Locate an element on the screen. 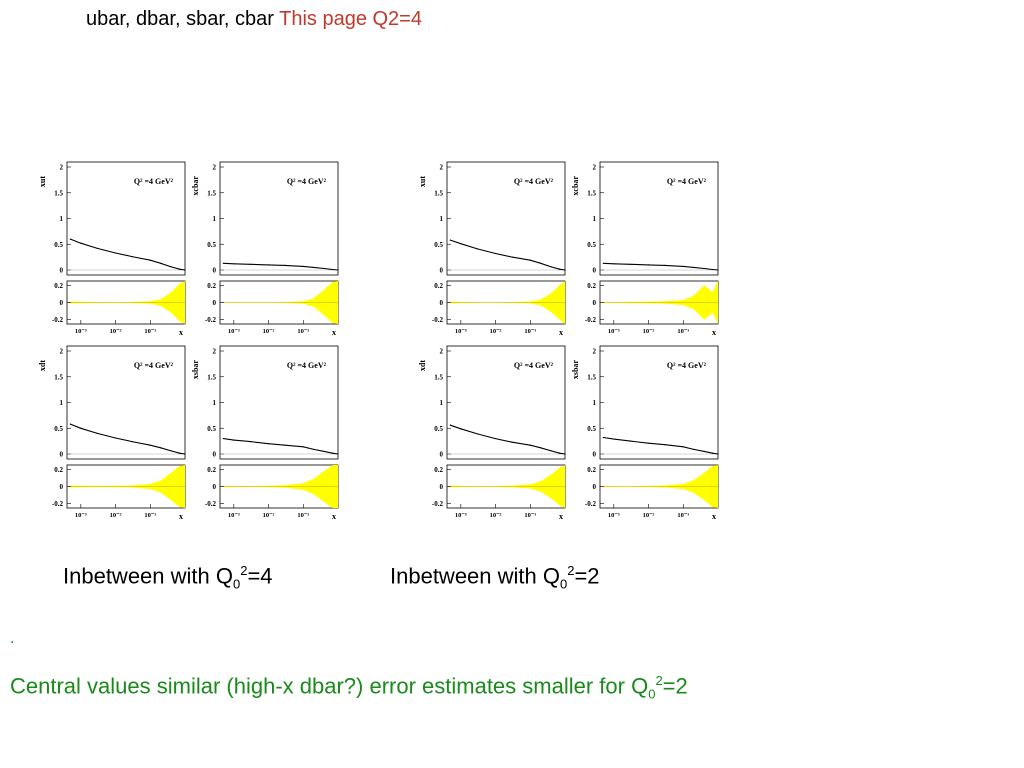 The height and width of the screenshot is (768, 1024). title-black: ubar, dbar, sbar, cbar is located at coordinates (180, 19).